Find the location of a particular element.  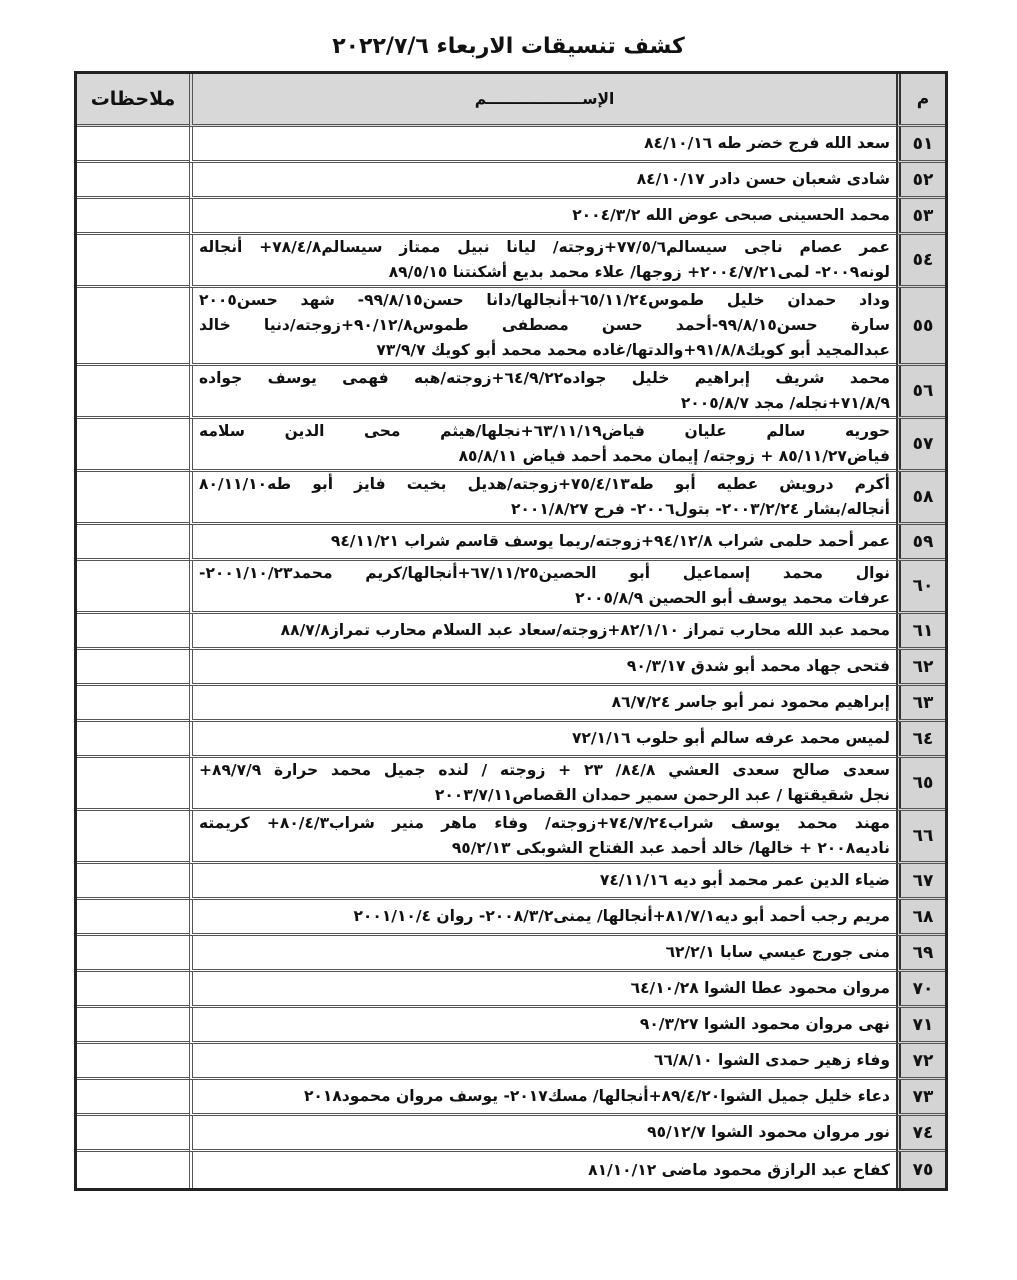

row-number: ٦١ is located at coordinates (920, 632).